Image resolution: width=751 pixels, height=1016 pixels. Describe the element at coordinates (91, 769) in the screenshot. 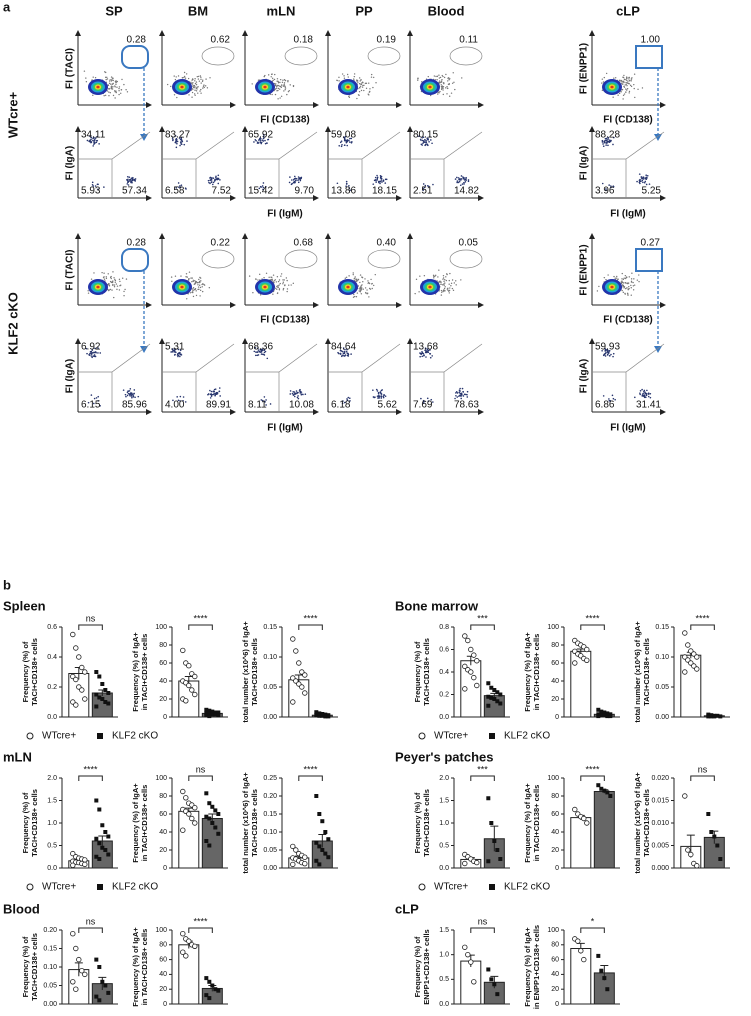

I see `significance: ****` at that location.